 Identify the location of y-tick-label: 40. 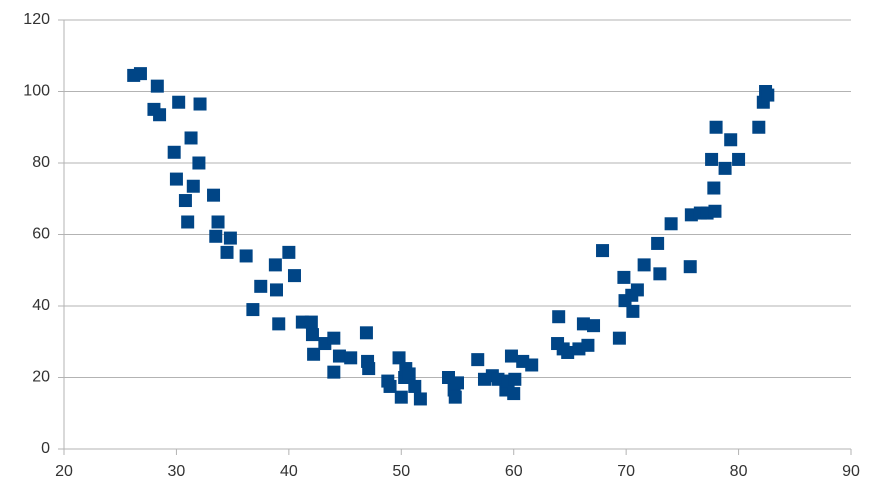
(41, 305).